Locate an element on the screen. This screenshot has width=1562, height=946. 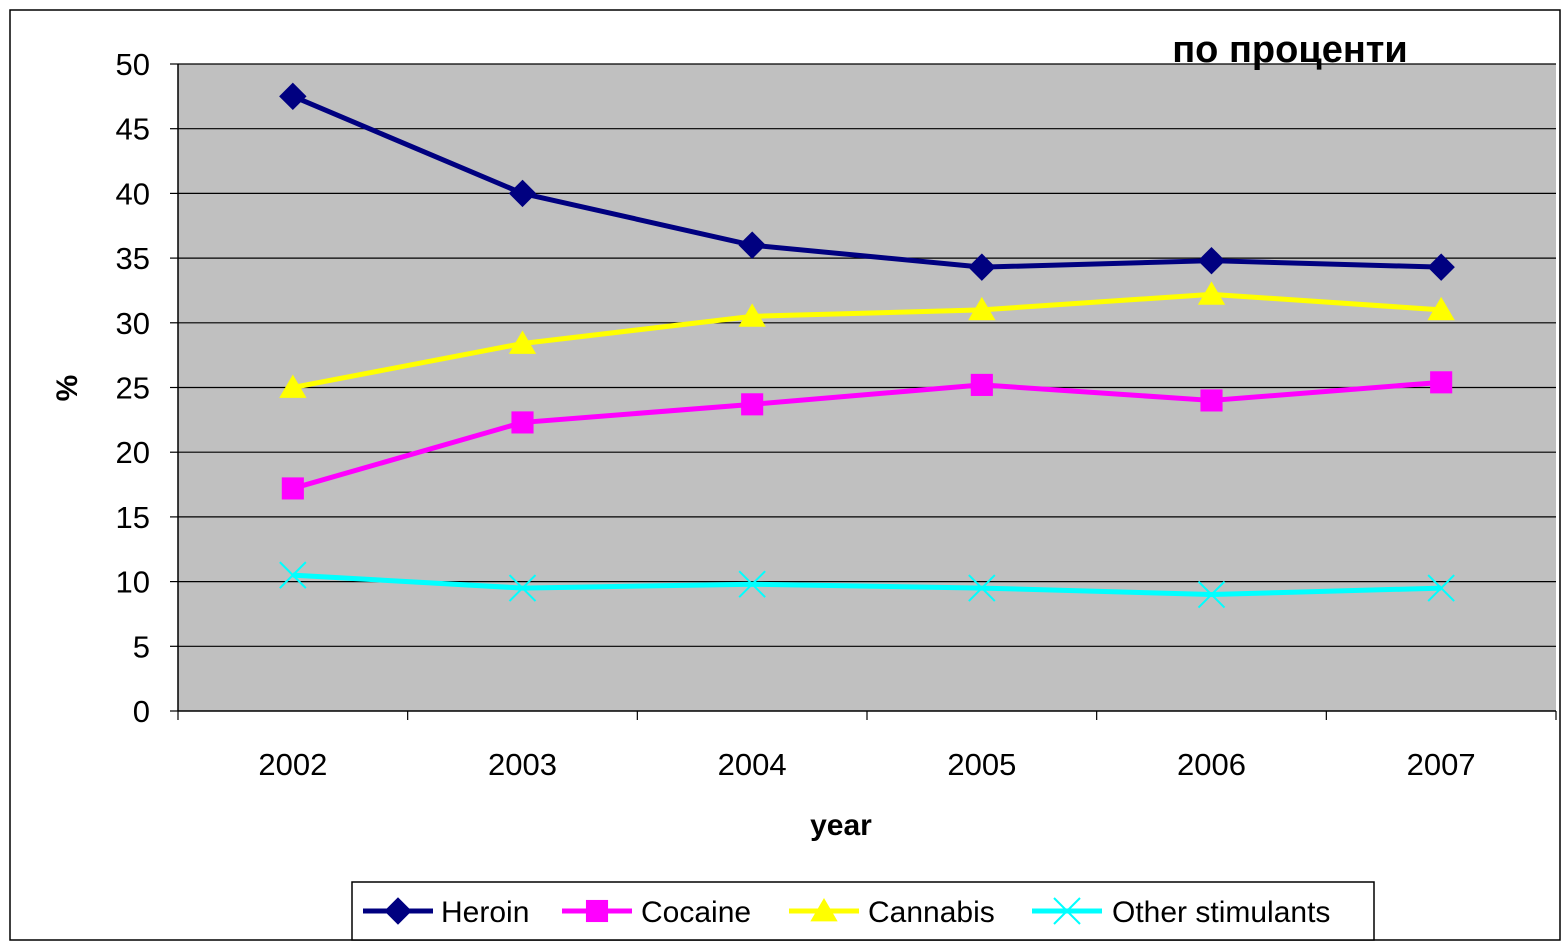
chart-title: по проценти is located at coordinates (1290, 50).